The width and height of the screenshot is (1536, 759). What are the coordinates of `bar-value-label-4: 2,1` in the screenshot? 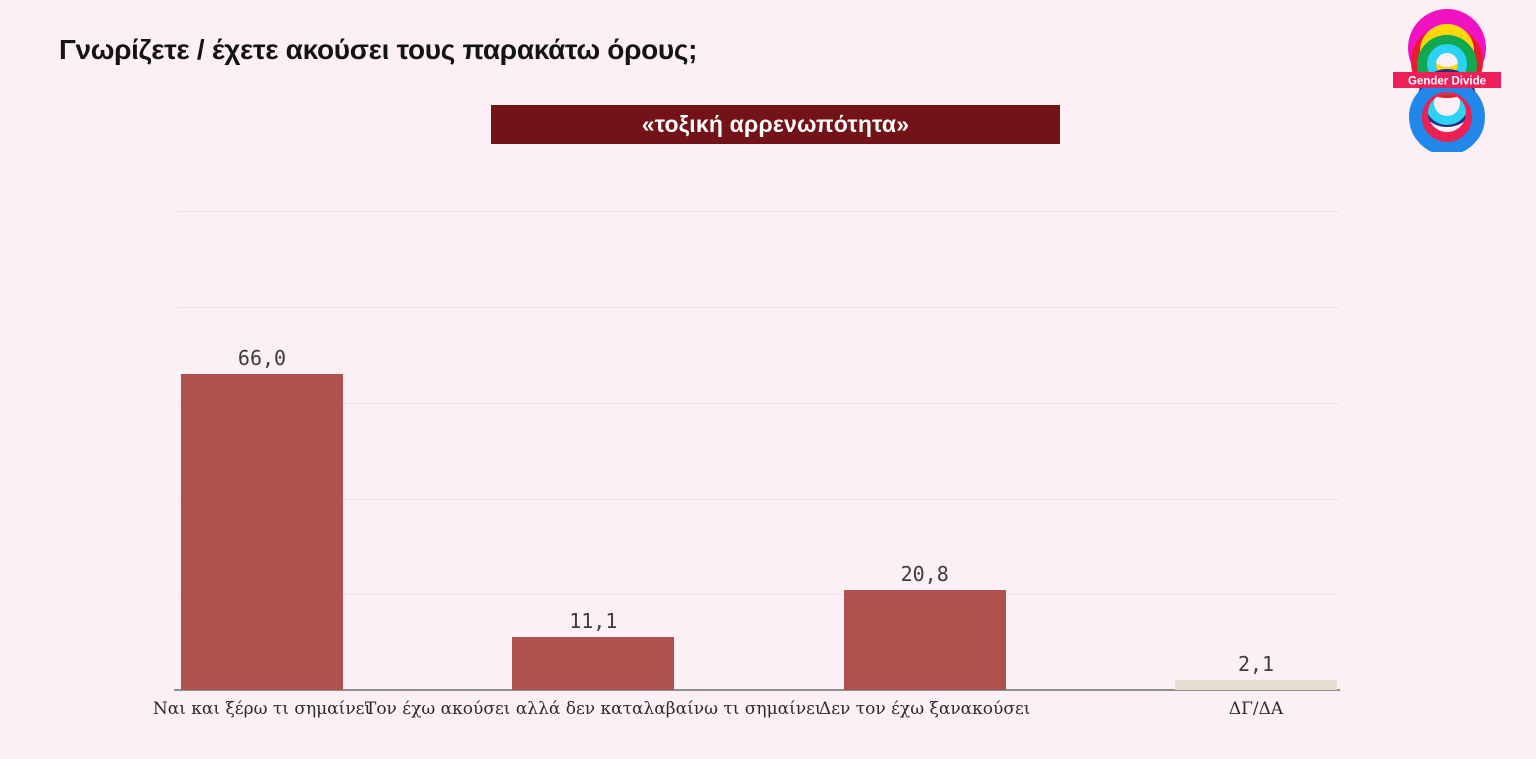 It's located at (1256, 663).